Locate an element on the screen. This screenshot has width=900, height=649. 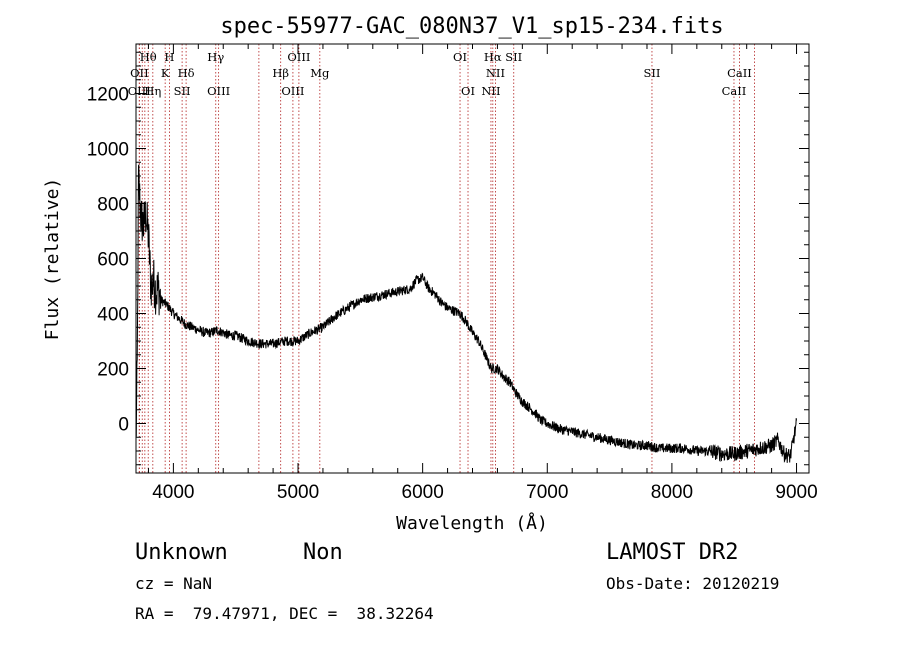
spectral-line-label: Hη is located at coordinates (152, 91).